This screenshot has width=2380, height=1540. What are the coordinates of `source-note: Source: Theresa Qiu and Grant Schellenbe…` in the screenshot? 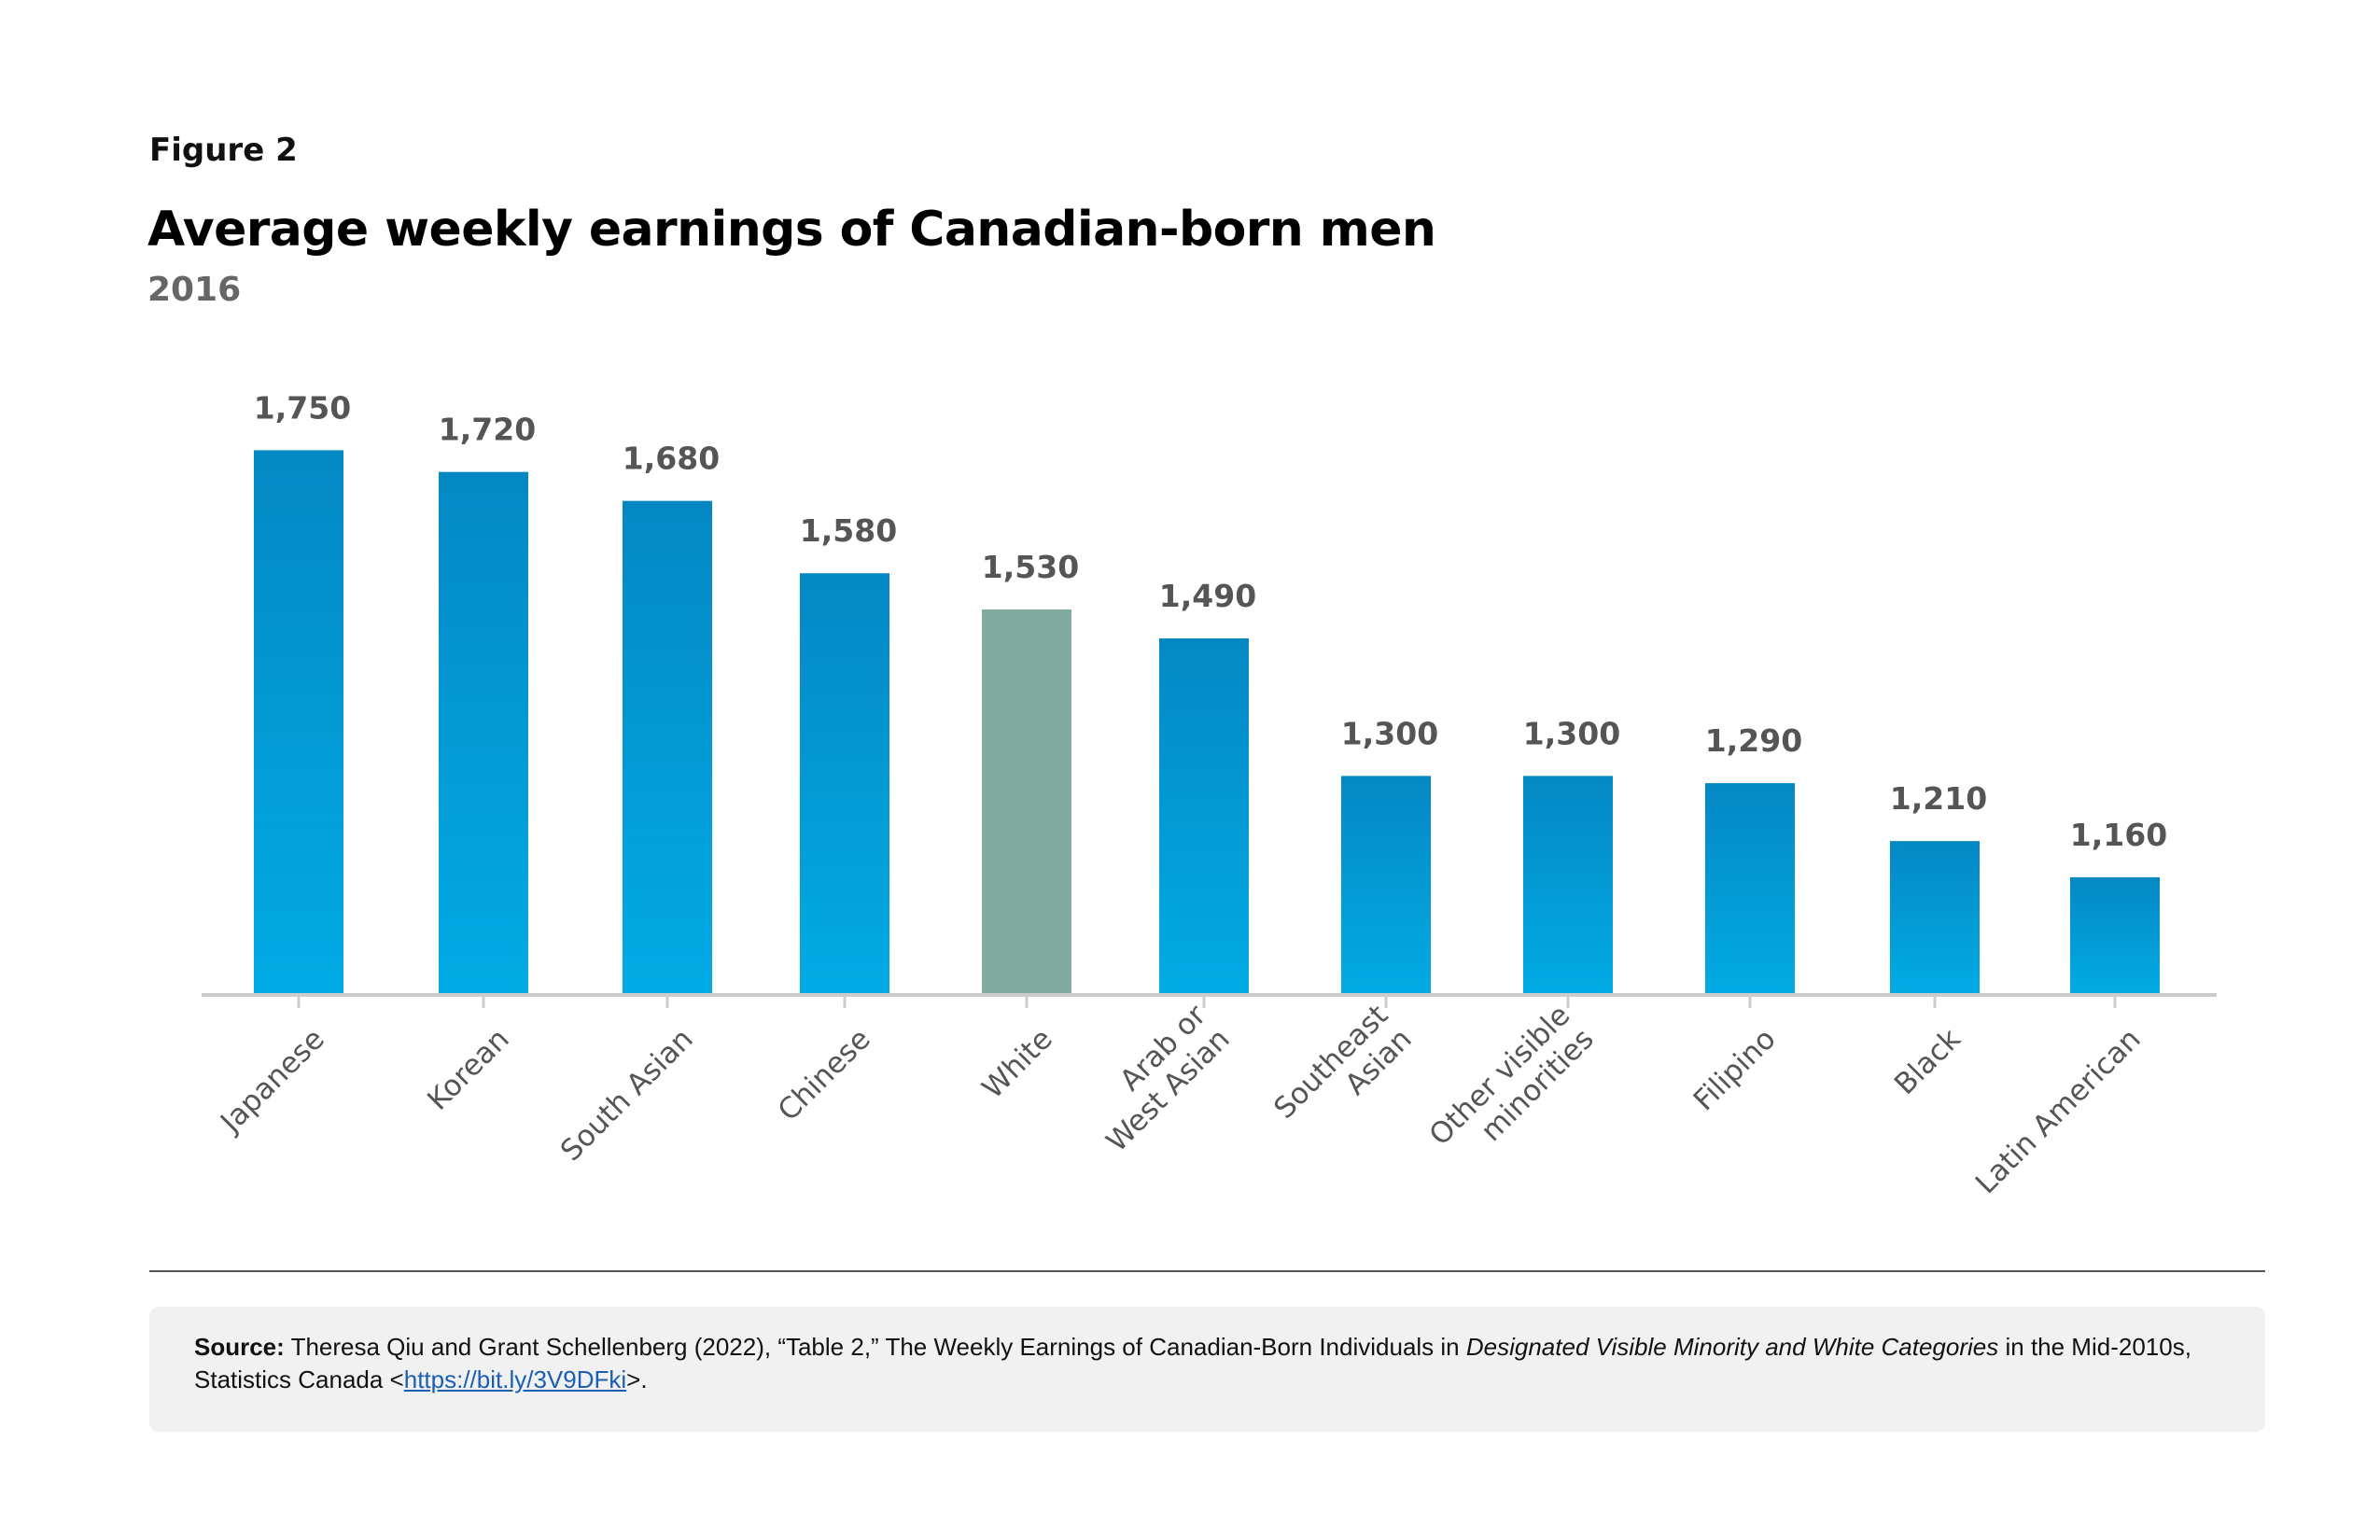 It's located at (1207, 1369).